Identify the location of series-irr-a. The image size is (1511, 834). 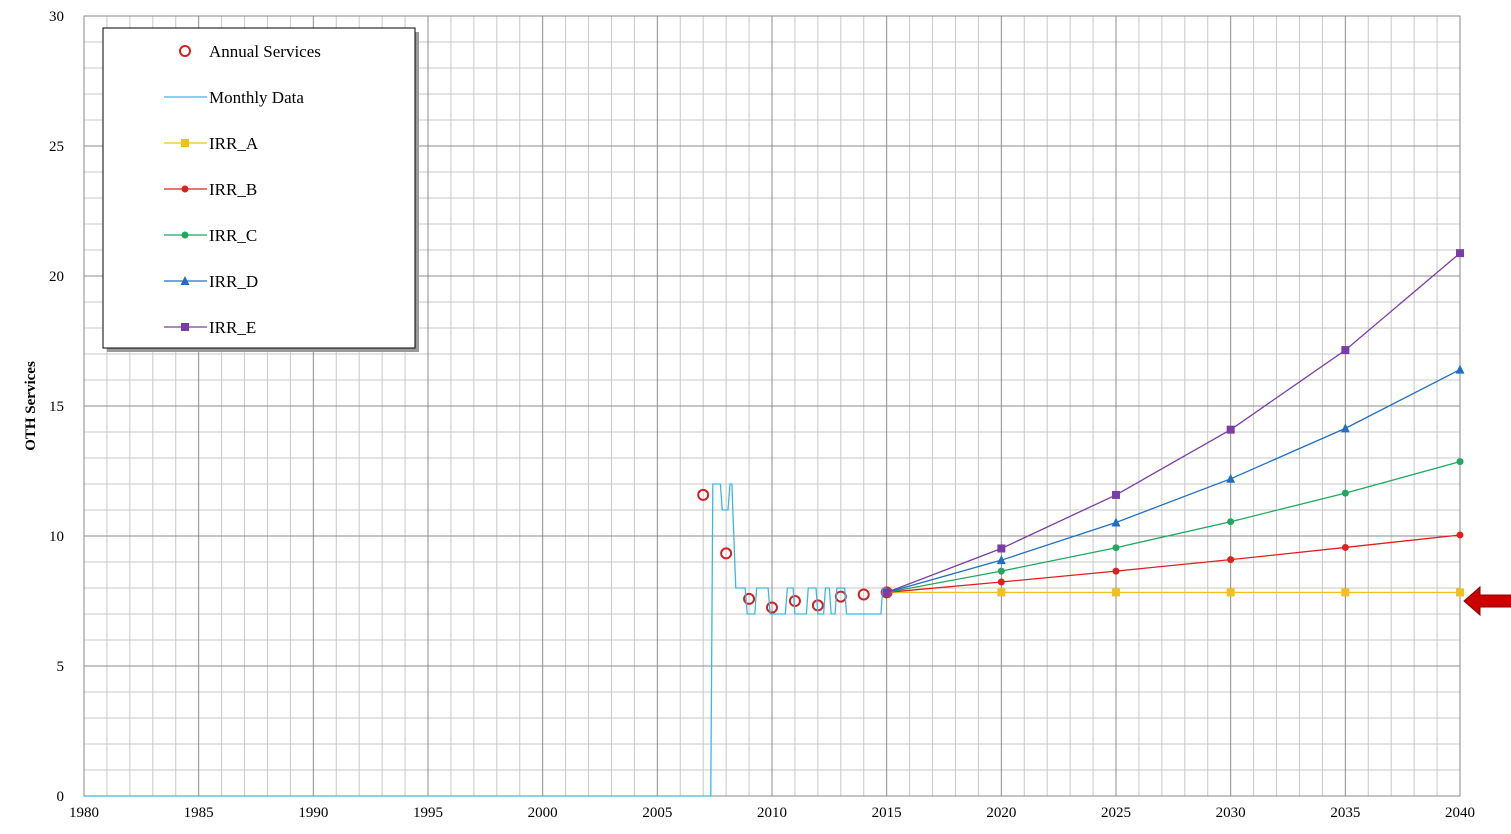
(1173, 592).